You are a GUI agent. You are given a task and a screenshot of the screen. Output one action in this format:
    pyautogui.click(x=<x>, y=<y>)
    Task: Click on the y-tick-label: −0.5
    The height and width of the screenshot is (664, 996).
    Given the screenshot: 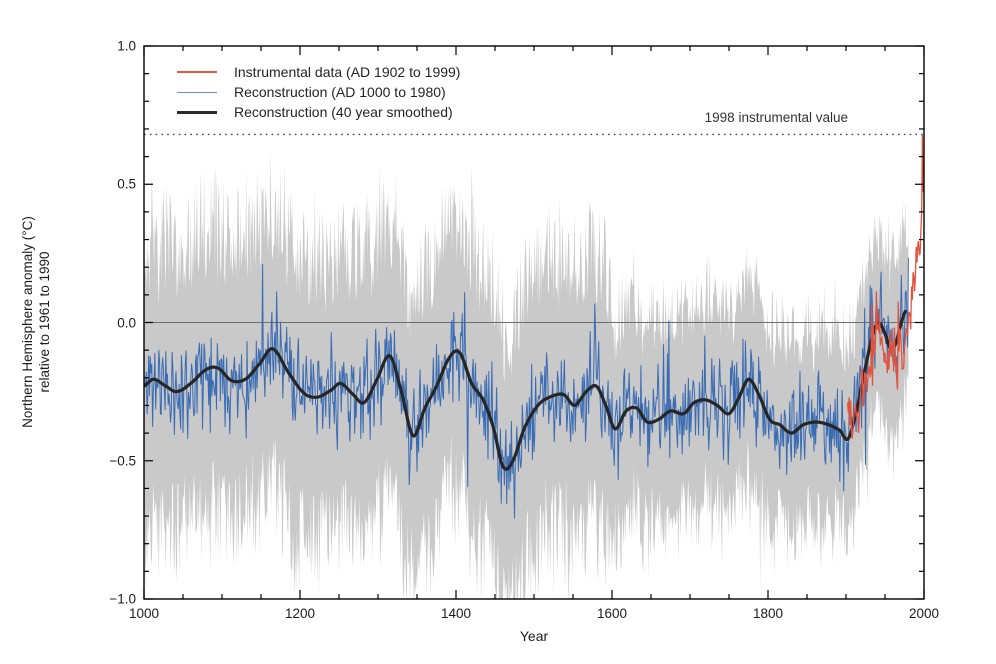 What is the action you would take?
    pyautogui.click(x=122, y=461)
    